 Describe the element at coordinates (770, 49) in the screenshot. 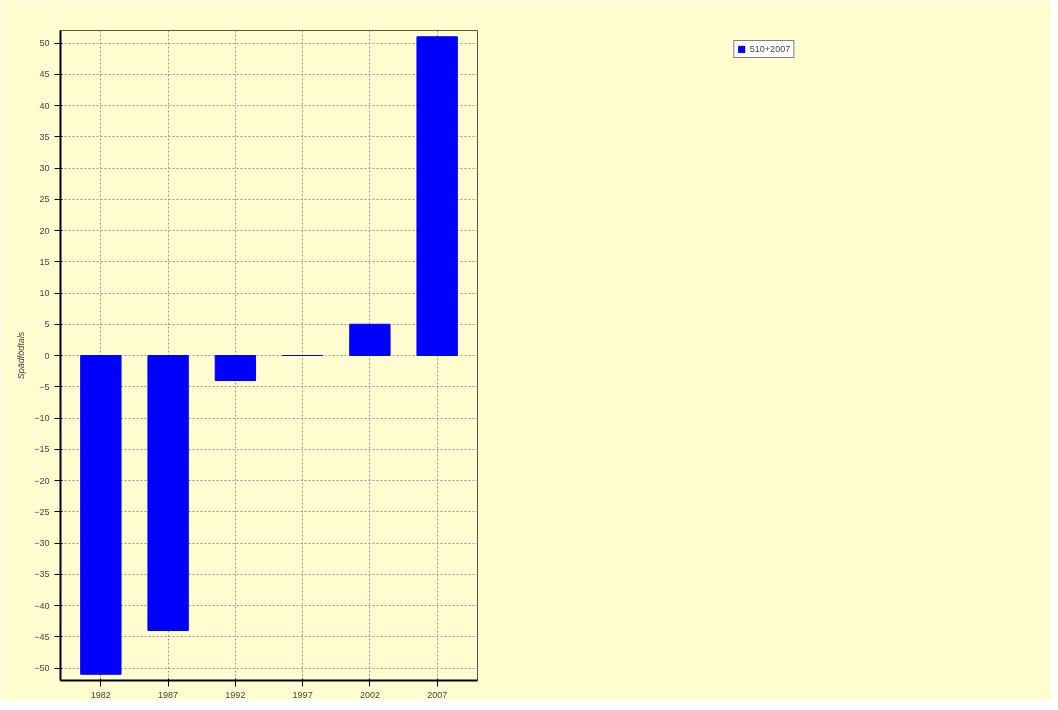

I see `legend-label: 510+2007` at that location.